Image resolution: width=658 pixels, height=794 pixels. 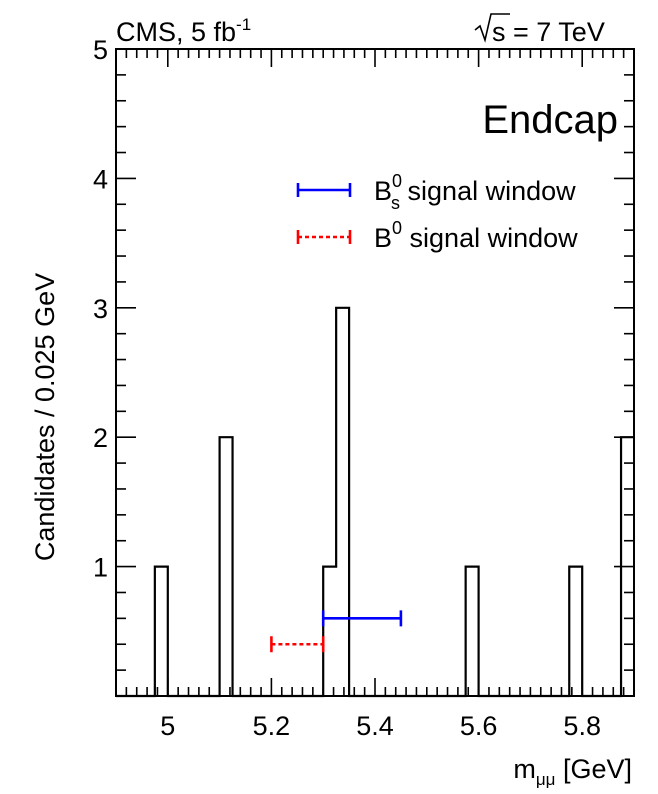 I want to click on legend: B0 s signal window B0 signal window, so click(x=437, y=212).